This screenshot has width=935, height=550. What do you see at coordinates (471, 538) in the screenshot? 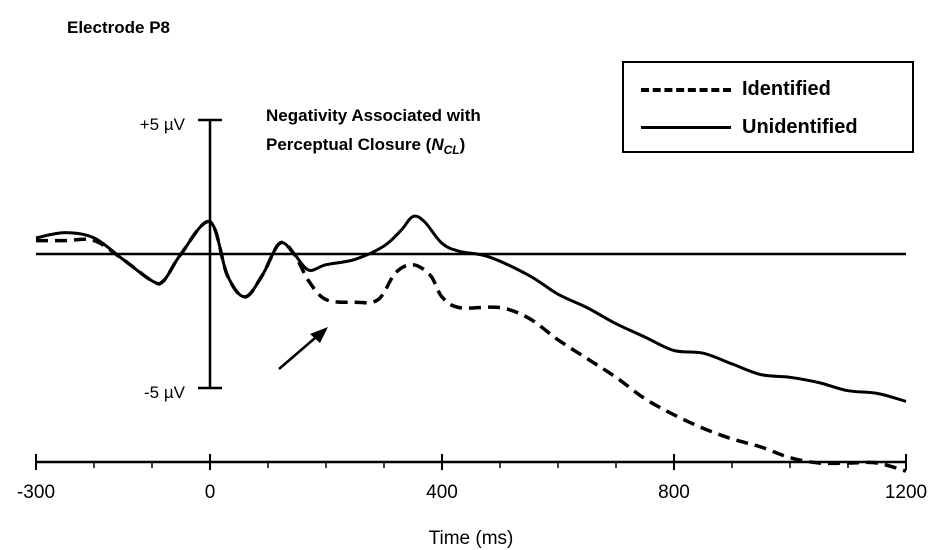
I see `x-axis-label: Time (ms)` at bounding box center [471, 538].